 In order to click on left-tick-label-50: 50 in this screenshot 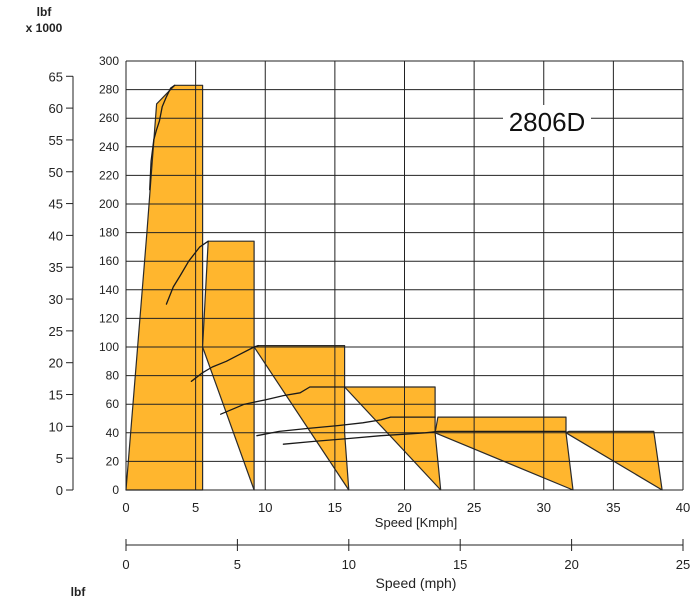, I will do `click(56, 172)`.